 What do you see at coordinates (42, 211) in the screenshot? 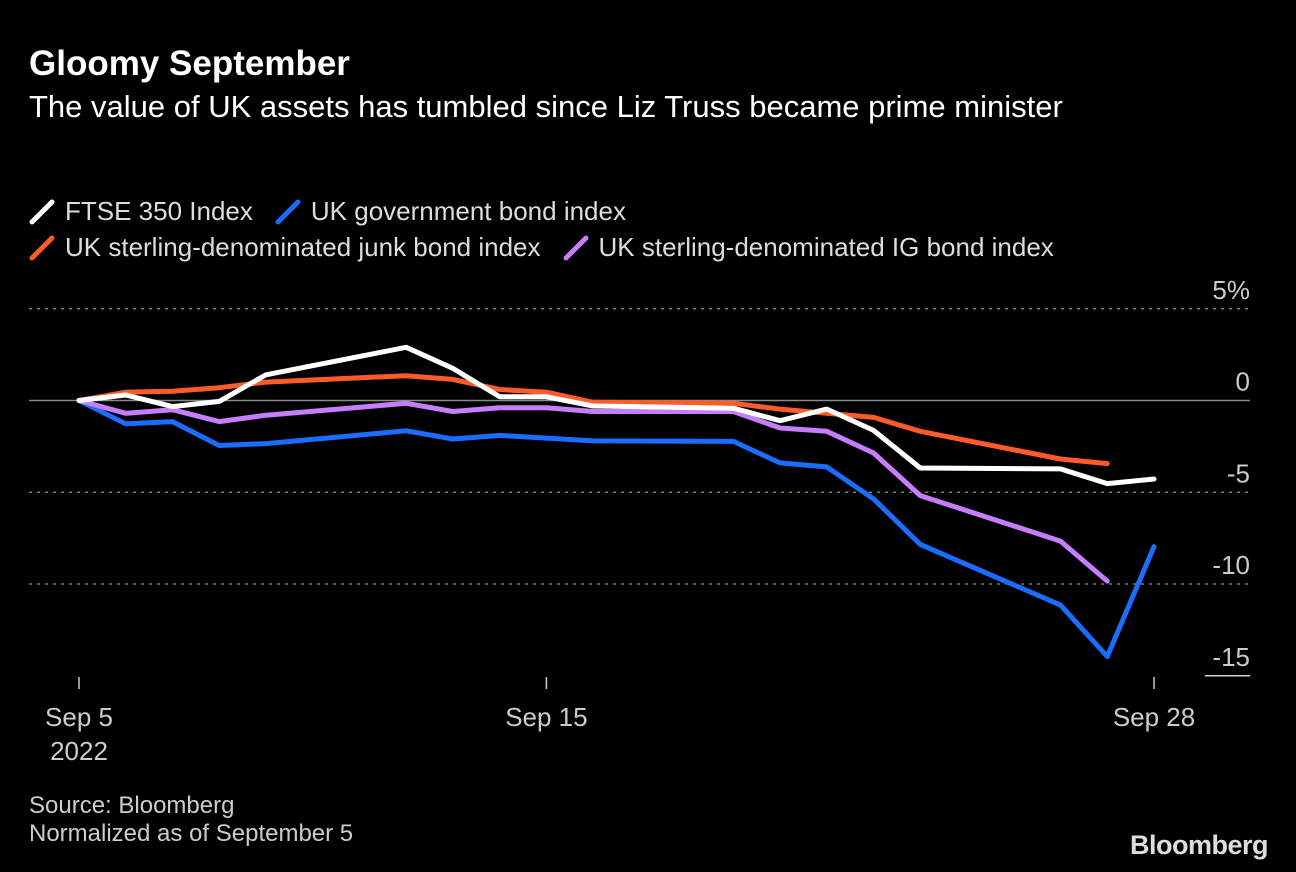
I see `legend-swatch-ftse` at bounding box center [42, 211].